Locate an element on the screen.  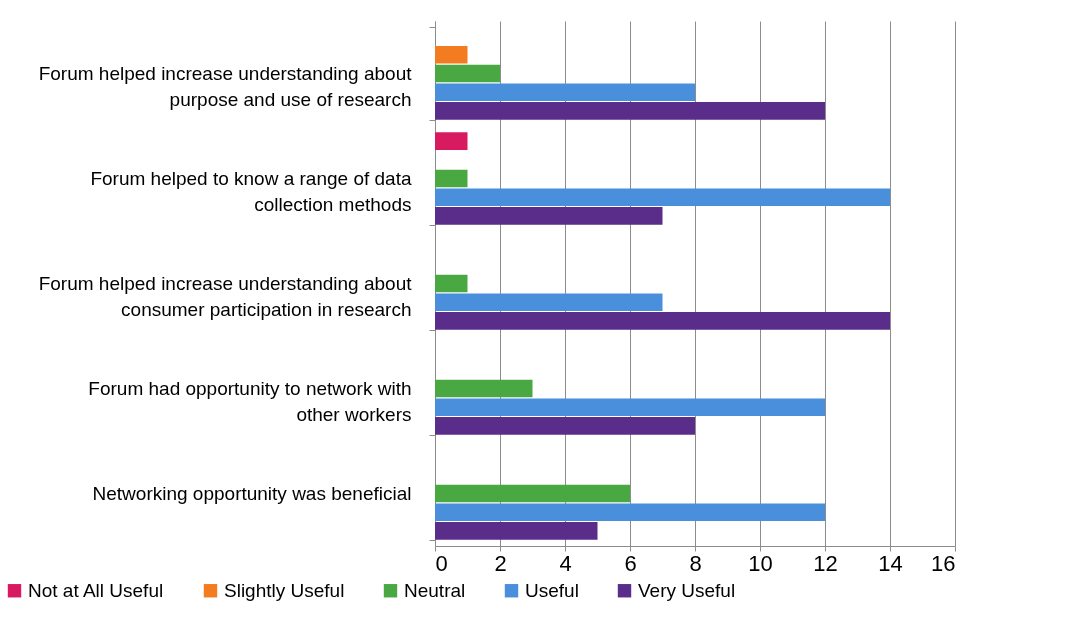
legend-label: Neutral is located at coordinates (435, 590).